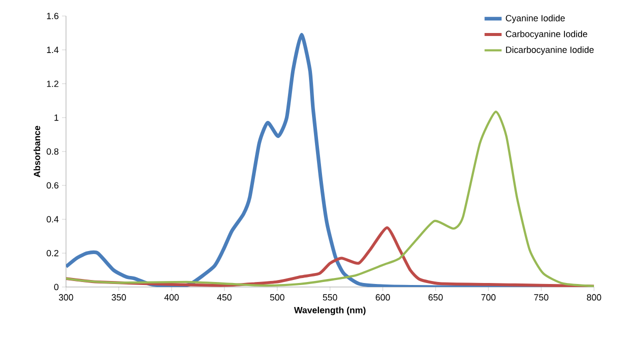  What do you see at coordinates (37, 152) in the screenshot?
I see `y-axis-title: Absorbance` at bounding box center [37, 152].